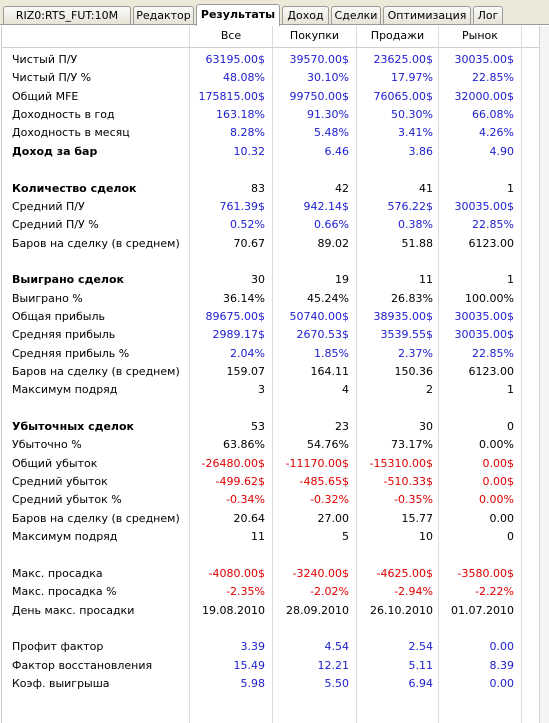  Describe the element at coordinates (245, 500) in the screenshot. I see `cell-all: -0.34%` at that location.